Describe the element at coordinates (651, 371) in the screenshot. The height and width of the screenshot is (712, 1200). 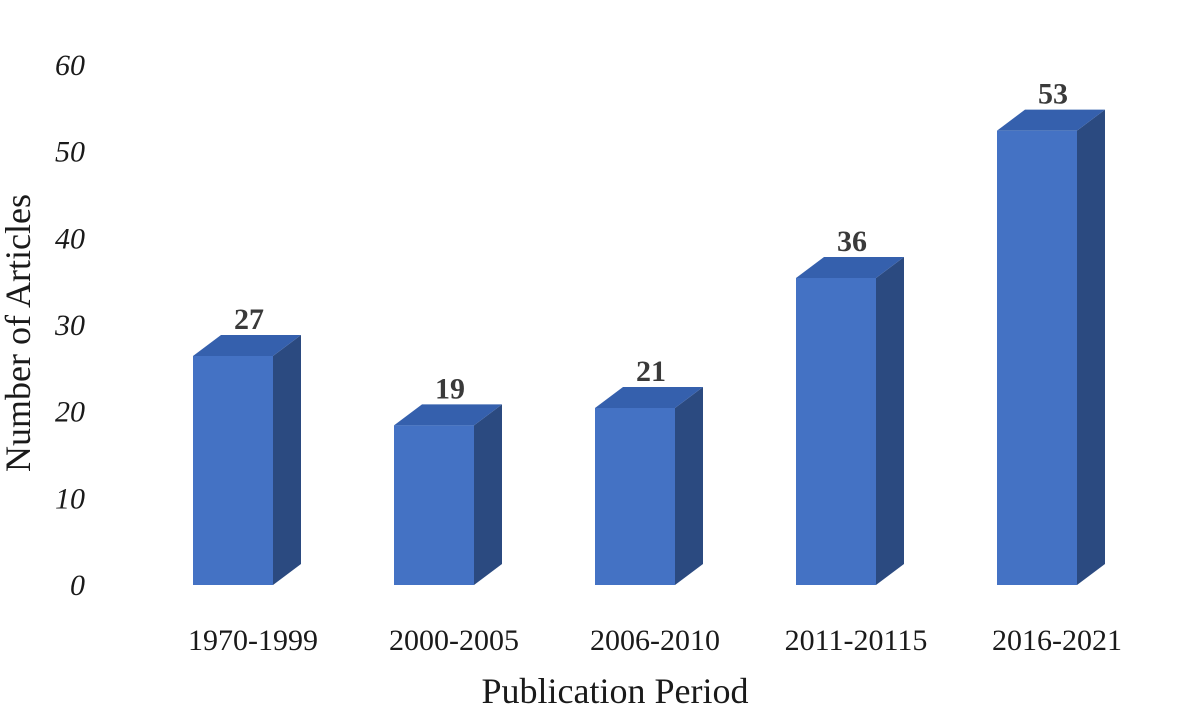
I see `bar-value-label: 21` at that location.